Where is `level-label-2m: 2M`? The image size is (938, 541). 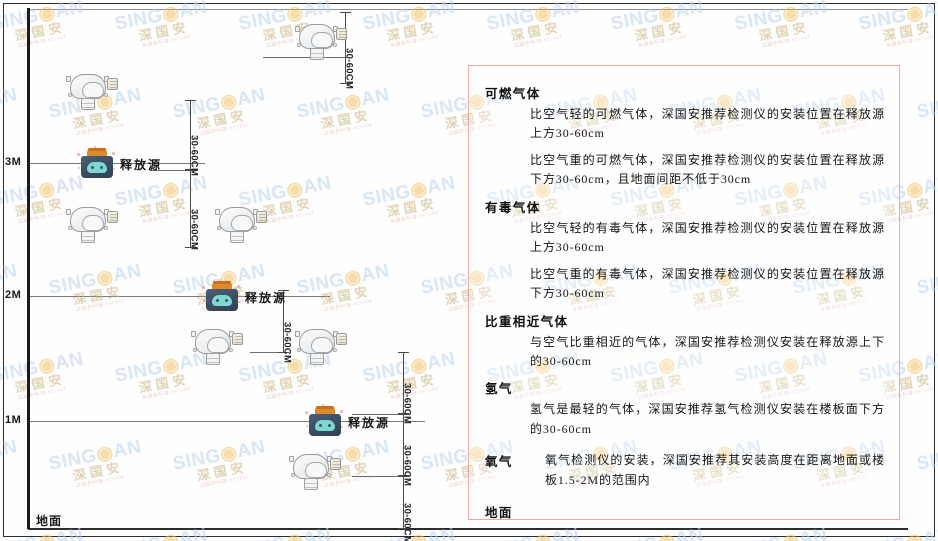 level-label-2m: 2M is located at coordinates (13, 295).